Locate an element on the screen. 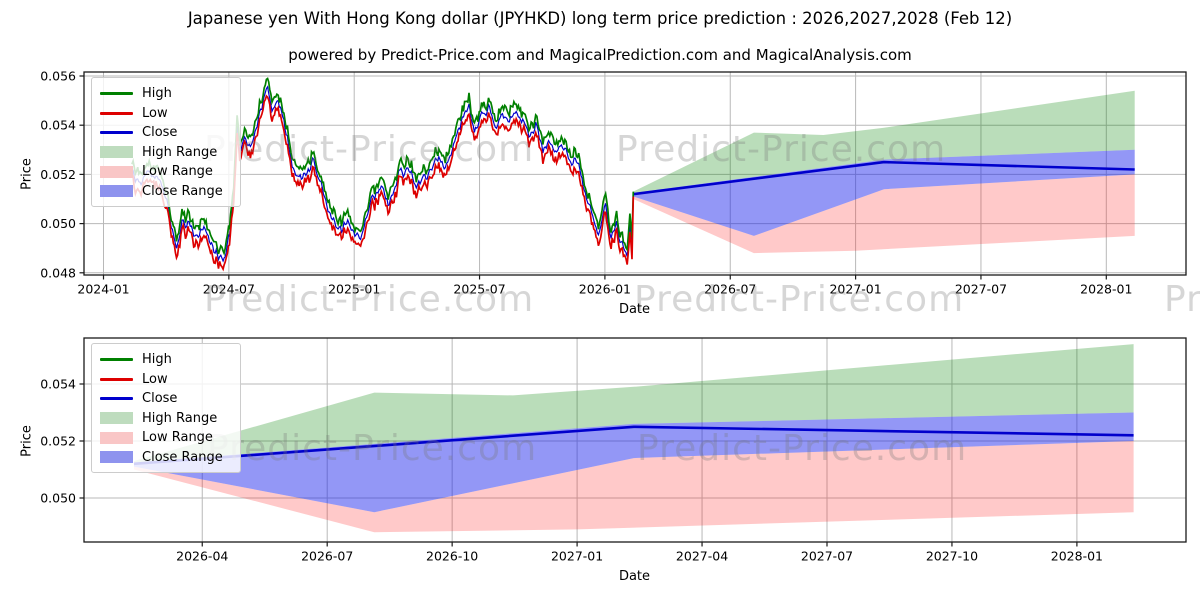  top-chart-history-close-line is located at coordinates (382, 174).